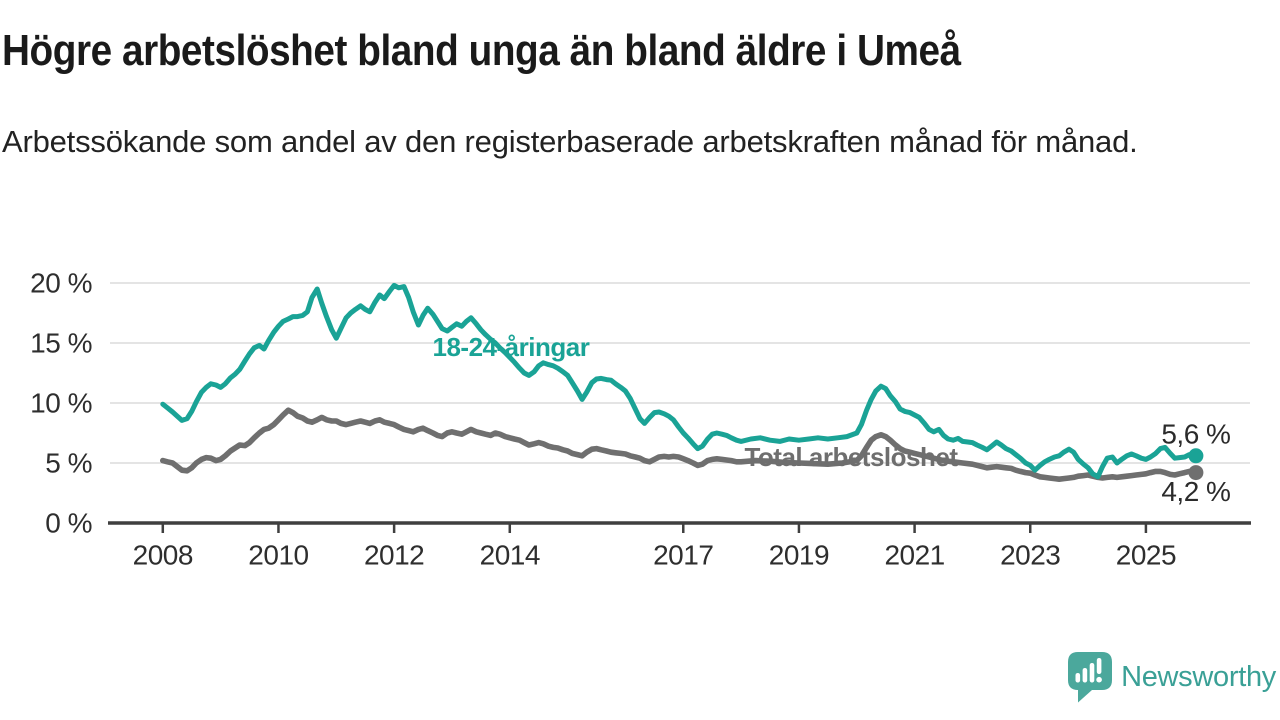 This screenshot has height=720, width=1280. What do you see at coordinates (1099, 665) in the screenshot?
I see `logo-exclamation-bar` at bounding box center [1099, 665].